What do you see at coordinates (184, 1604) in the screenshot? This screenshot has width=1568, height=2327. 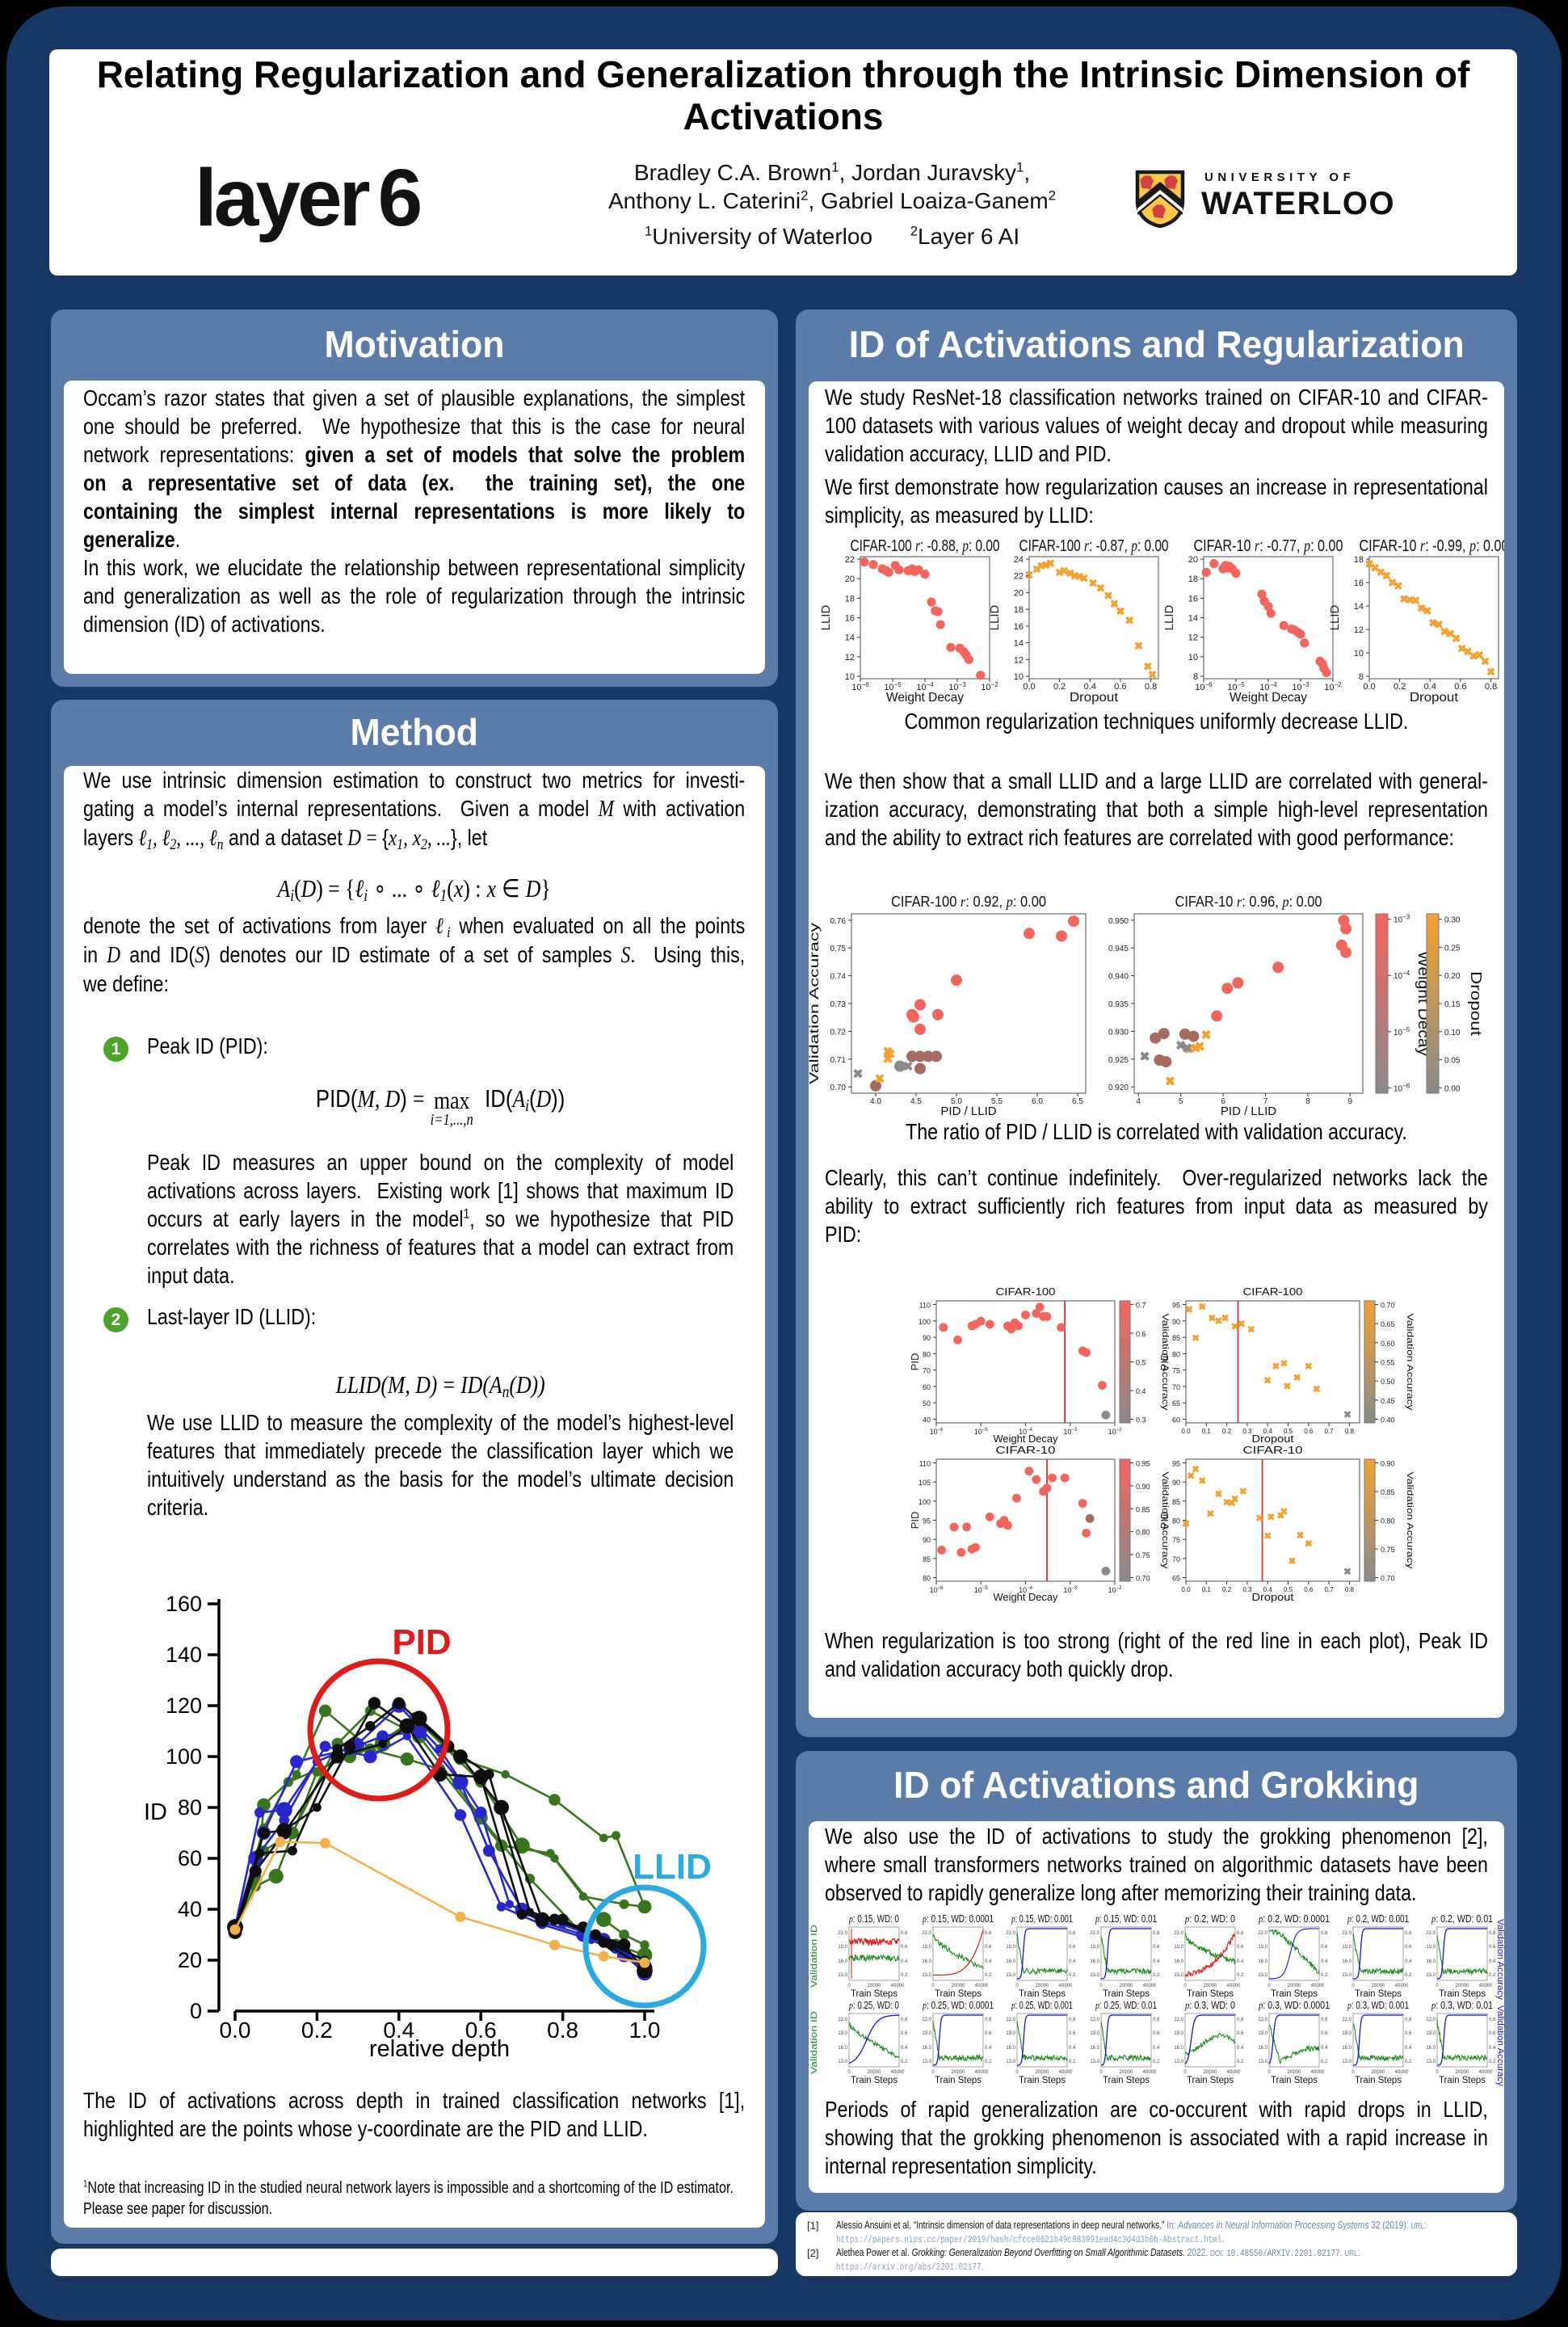 I see `svg-text: 160` at bounding box center [184, 1604].